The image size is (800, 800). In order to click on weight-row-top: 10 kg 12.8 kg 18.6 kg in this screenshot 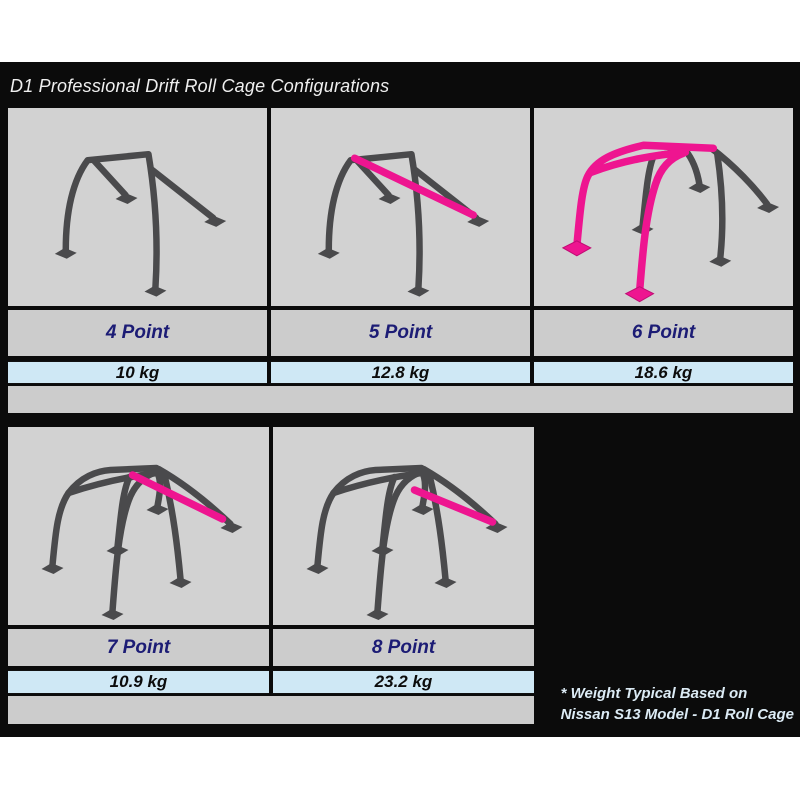, I will do `click(400, 372)`.